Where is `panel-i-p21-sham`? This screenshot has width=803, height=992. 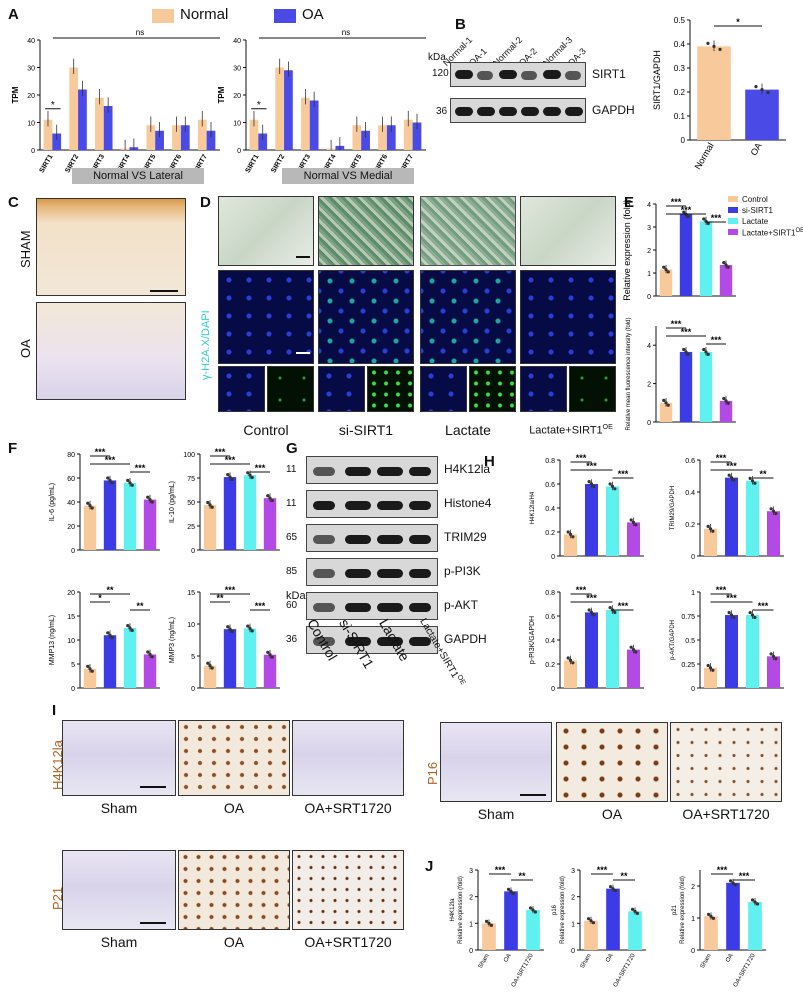 panel-i-p21-sham is located at coordinates (119, 890).